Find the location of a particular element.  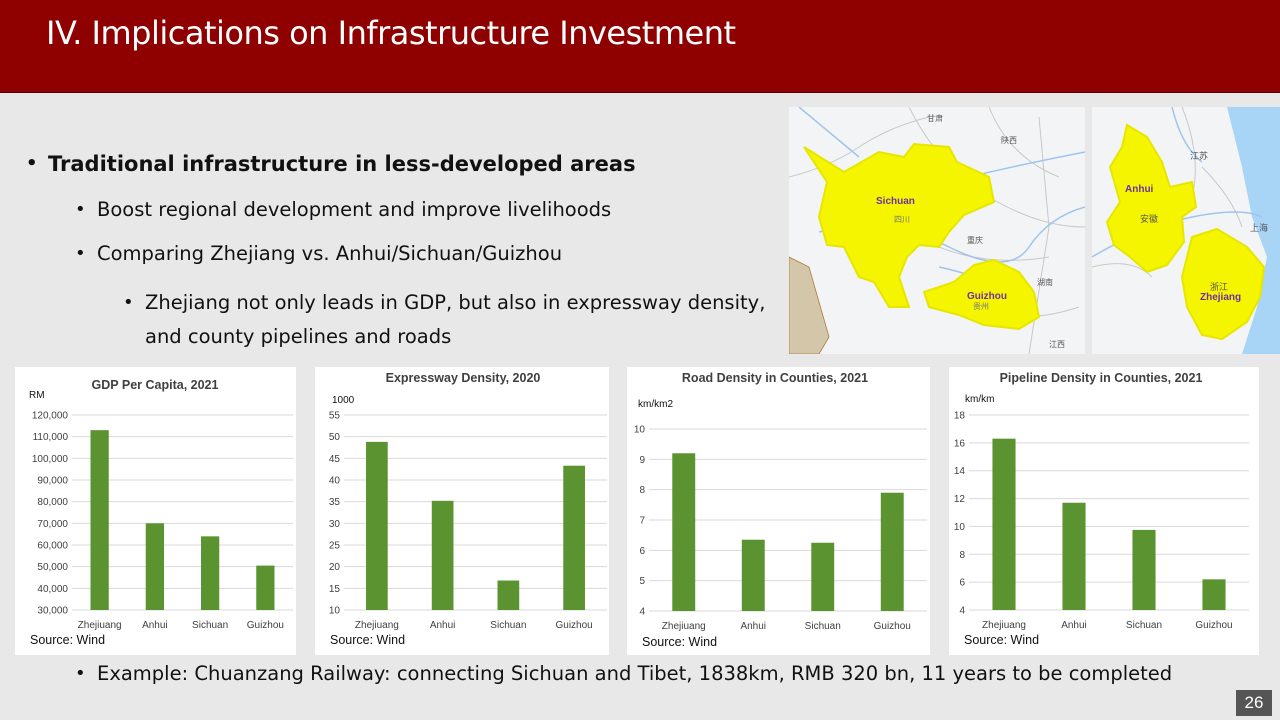

chart-title: Pipeline Density in Counties, 2021 is located at coordinates (1101, 378).